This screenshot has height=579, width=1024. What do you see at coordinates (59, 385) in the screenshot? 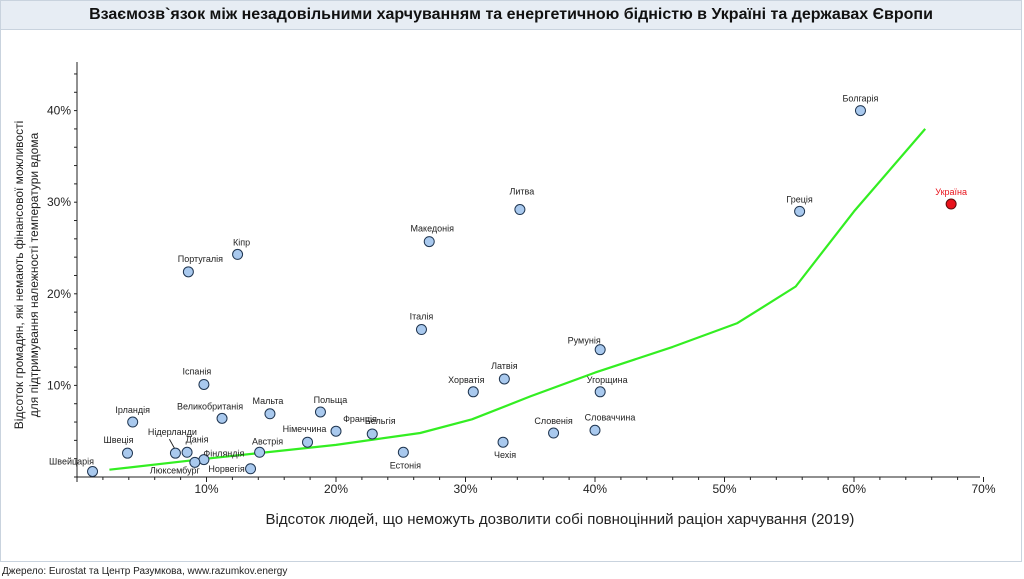
I see `y-tick-label: 10%` at bounding box center [59, 385].